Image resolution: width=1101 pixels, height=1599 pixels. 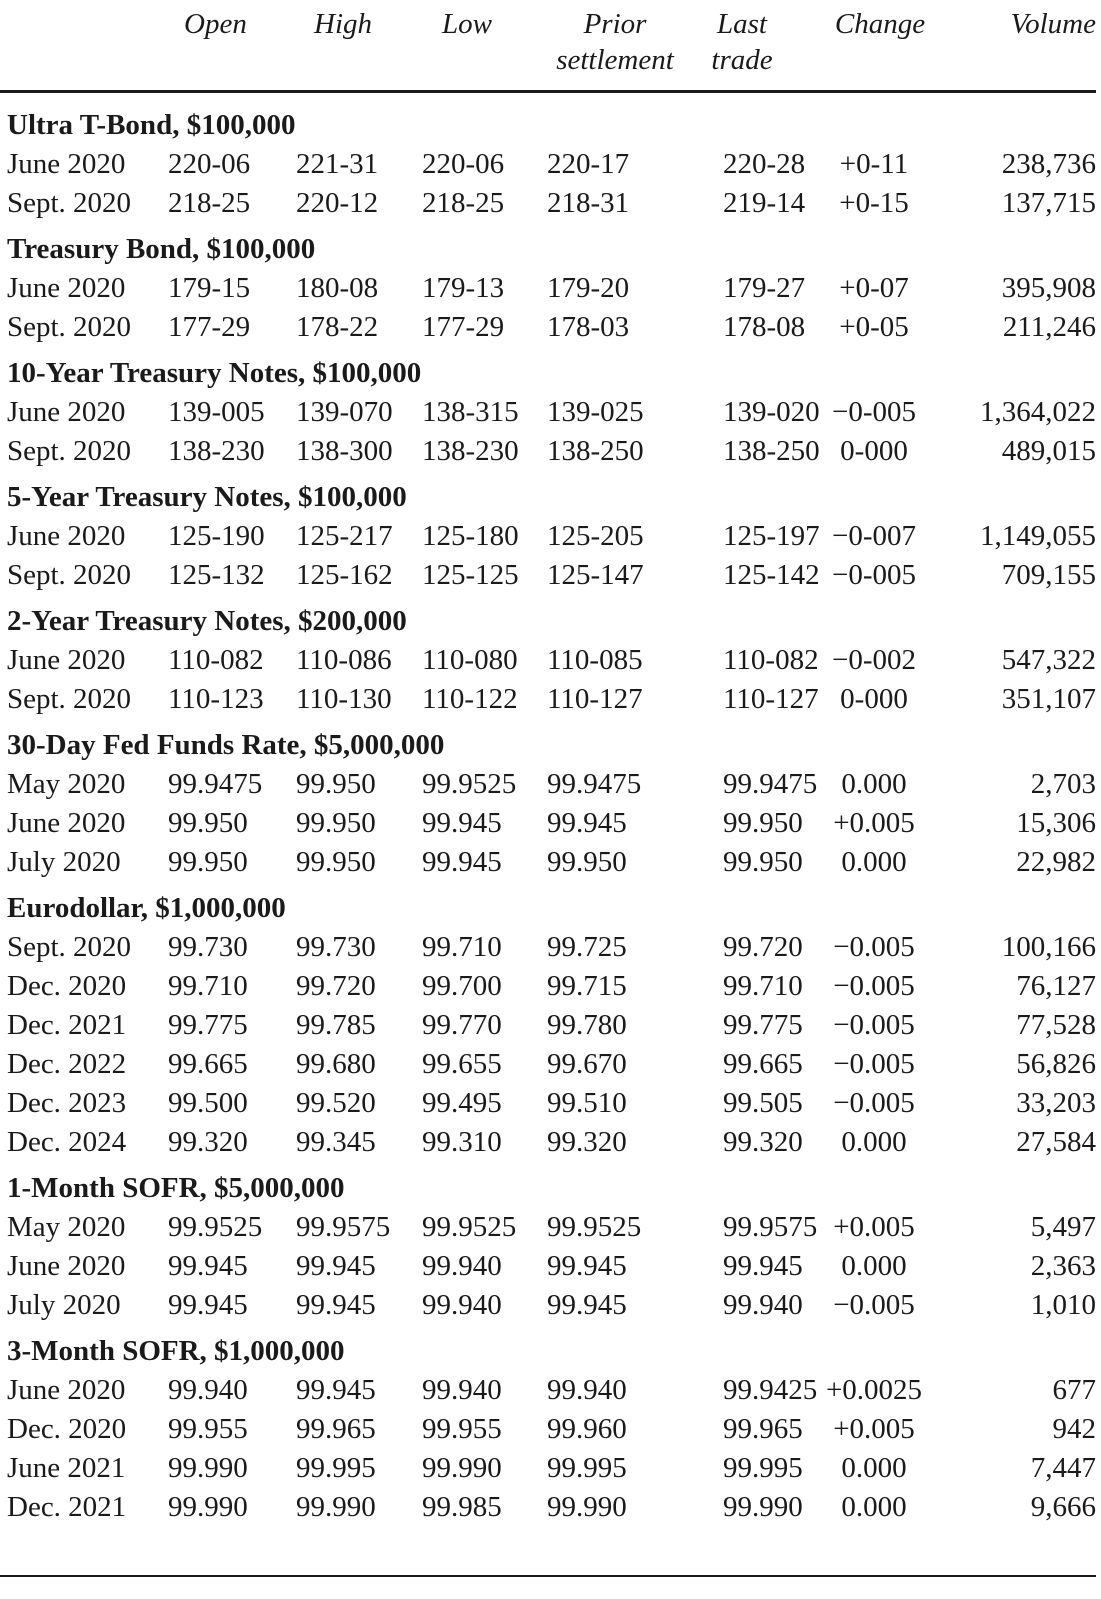 What do you see at coordinates (874, 450) in the screenshot?
I see `change-cell: 0-000` at bounding box center [874, 450].